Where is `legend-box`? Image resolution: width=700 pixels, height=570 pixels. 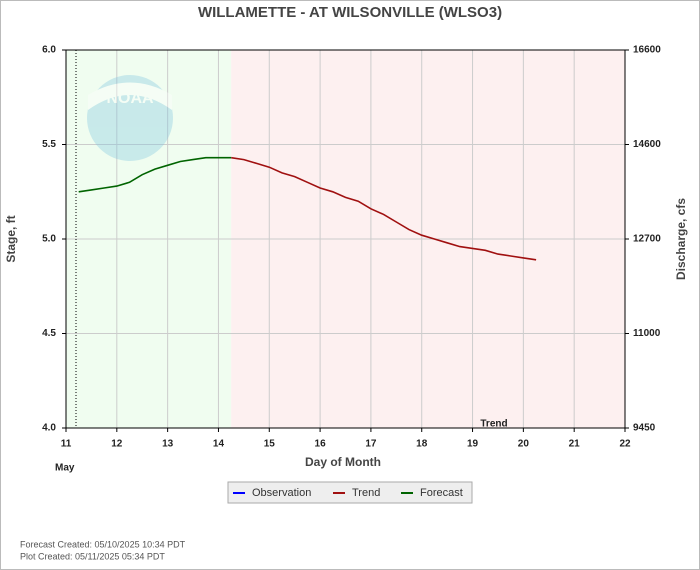 legend-box is located at coordinates (350, 492).